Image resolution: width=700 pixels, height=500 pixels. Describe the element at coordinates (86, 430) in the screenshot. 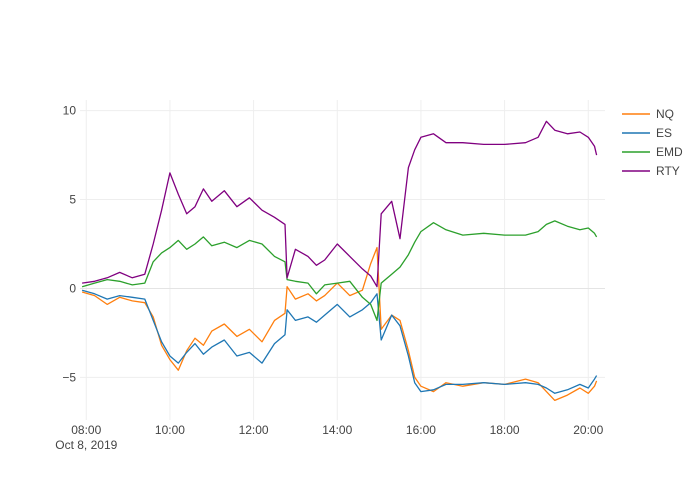

I see `x-tick-label: 08:00` at that location.